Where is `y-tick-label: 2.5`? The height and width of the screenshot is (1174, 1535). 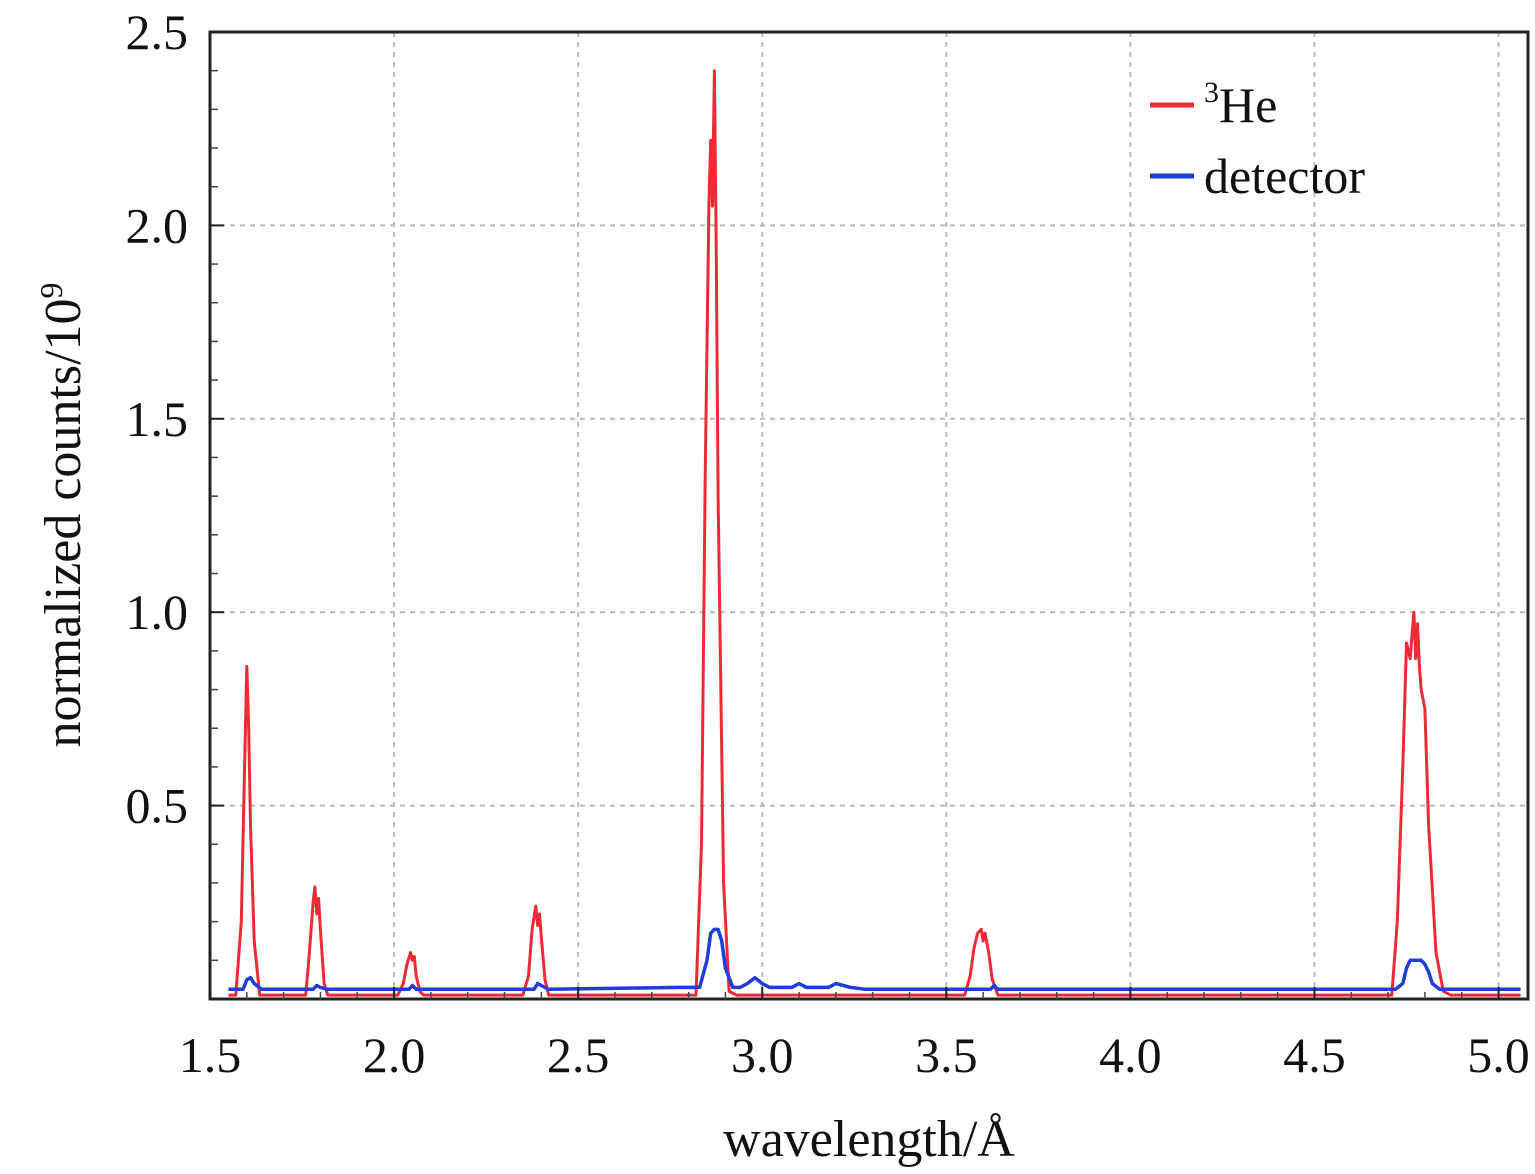 y-tick-label: 2.5 is located at coordinates (157, 32).